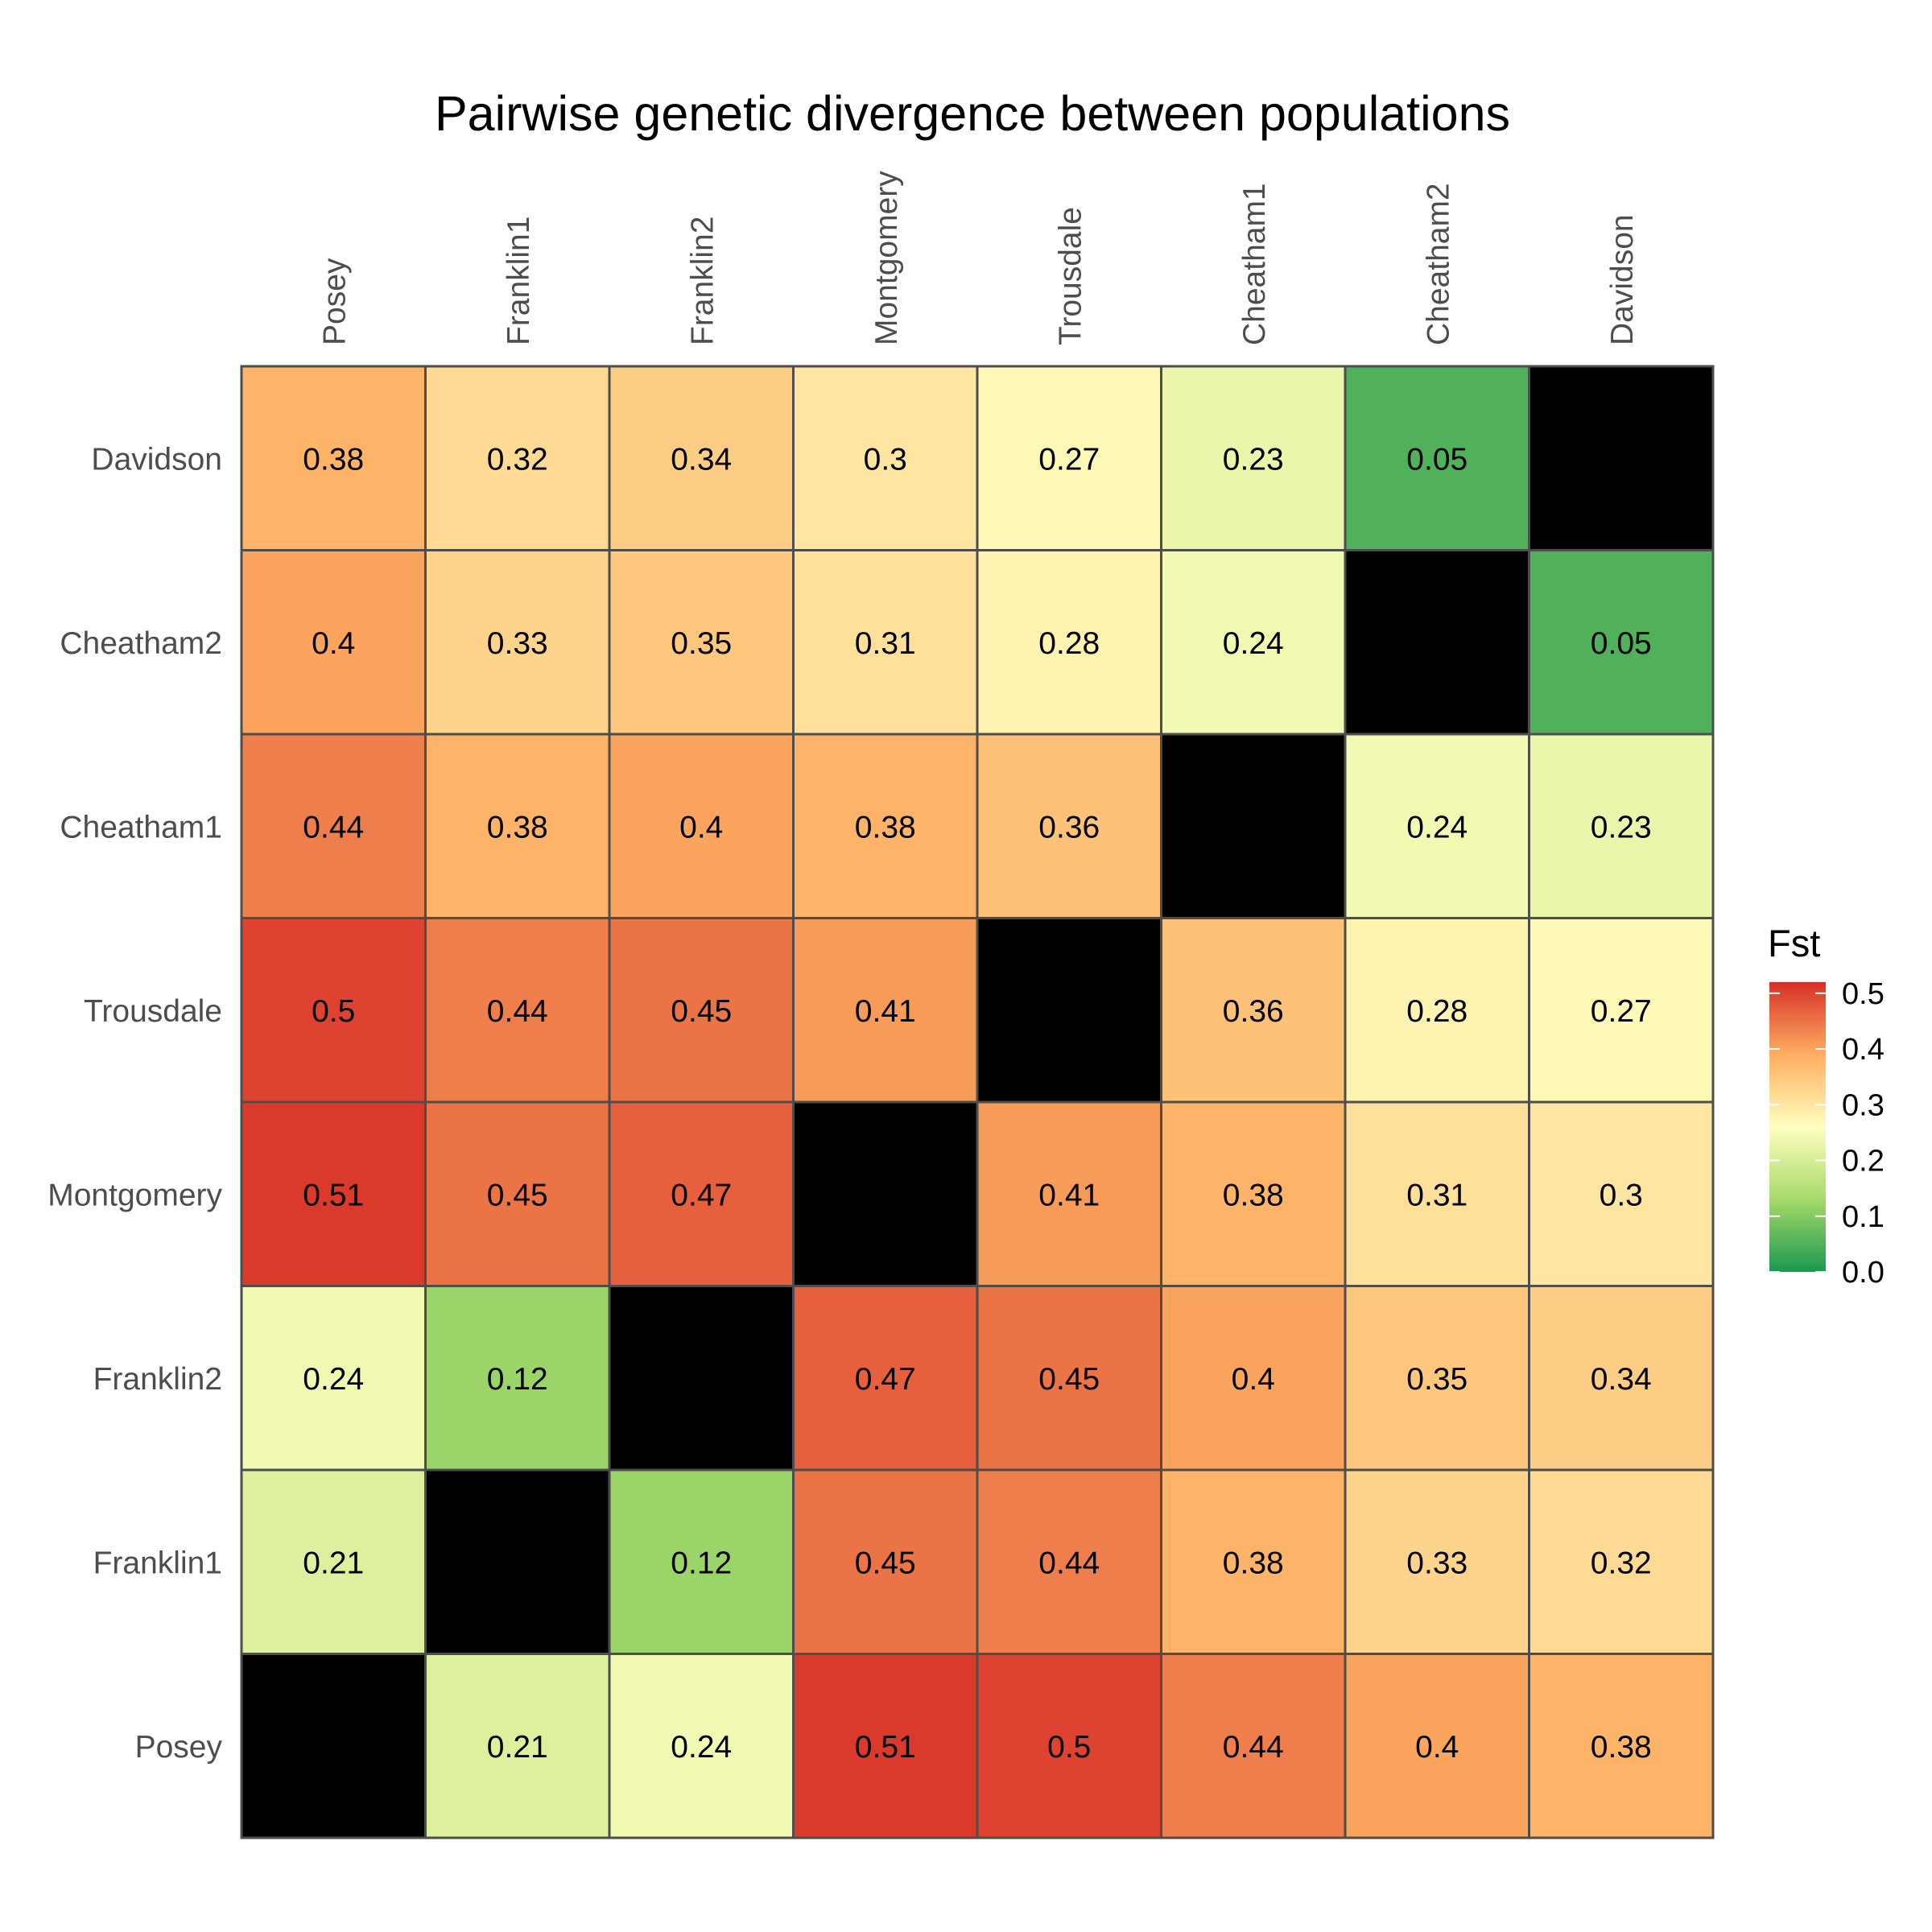 The height and width of the screenshot is (1932, 1932). I want to click on y-tick-label: Trousdale, so click(153, 1011).